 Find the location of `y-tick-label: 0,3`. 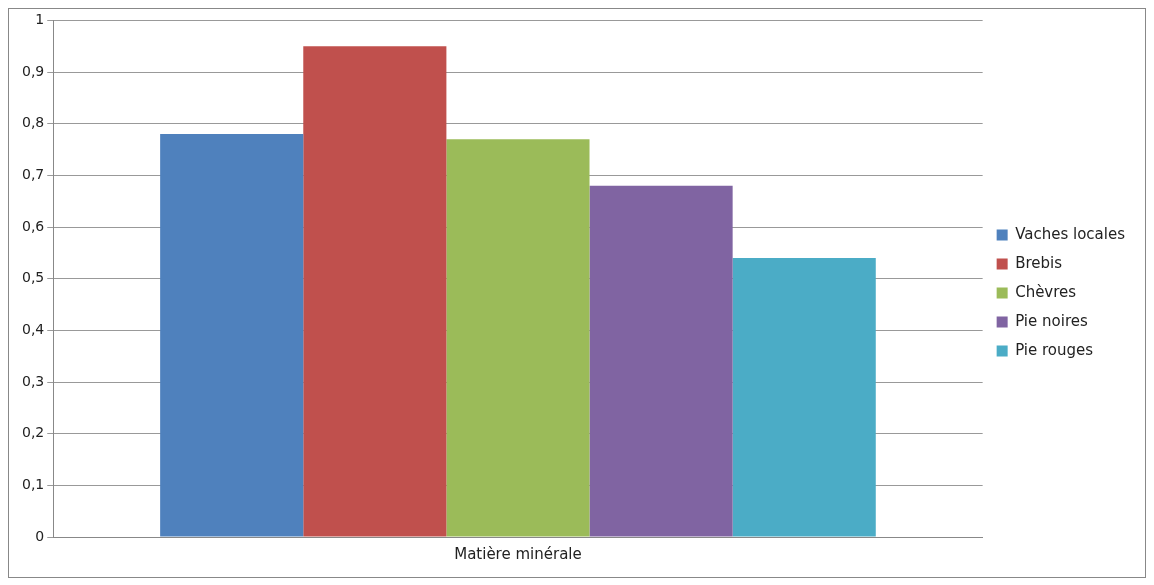

y-tick-label: 0,3 is located at coordinates (33, 380).